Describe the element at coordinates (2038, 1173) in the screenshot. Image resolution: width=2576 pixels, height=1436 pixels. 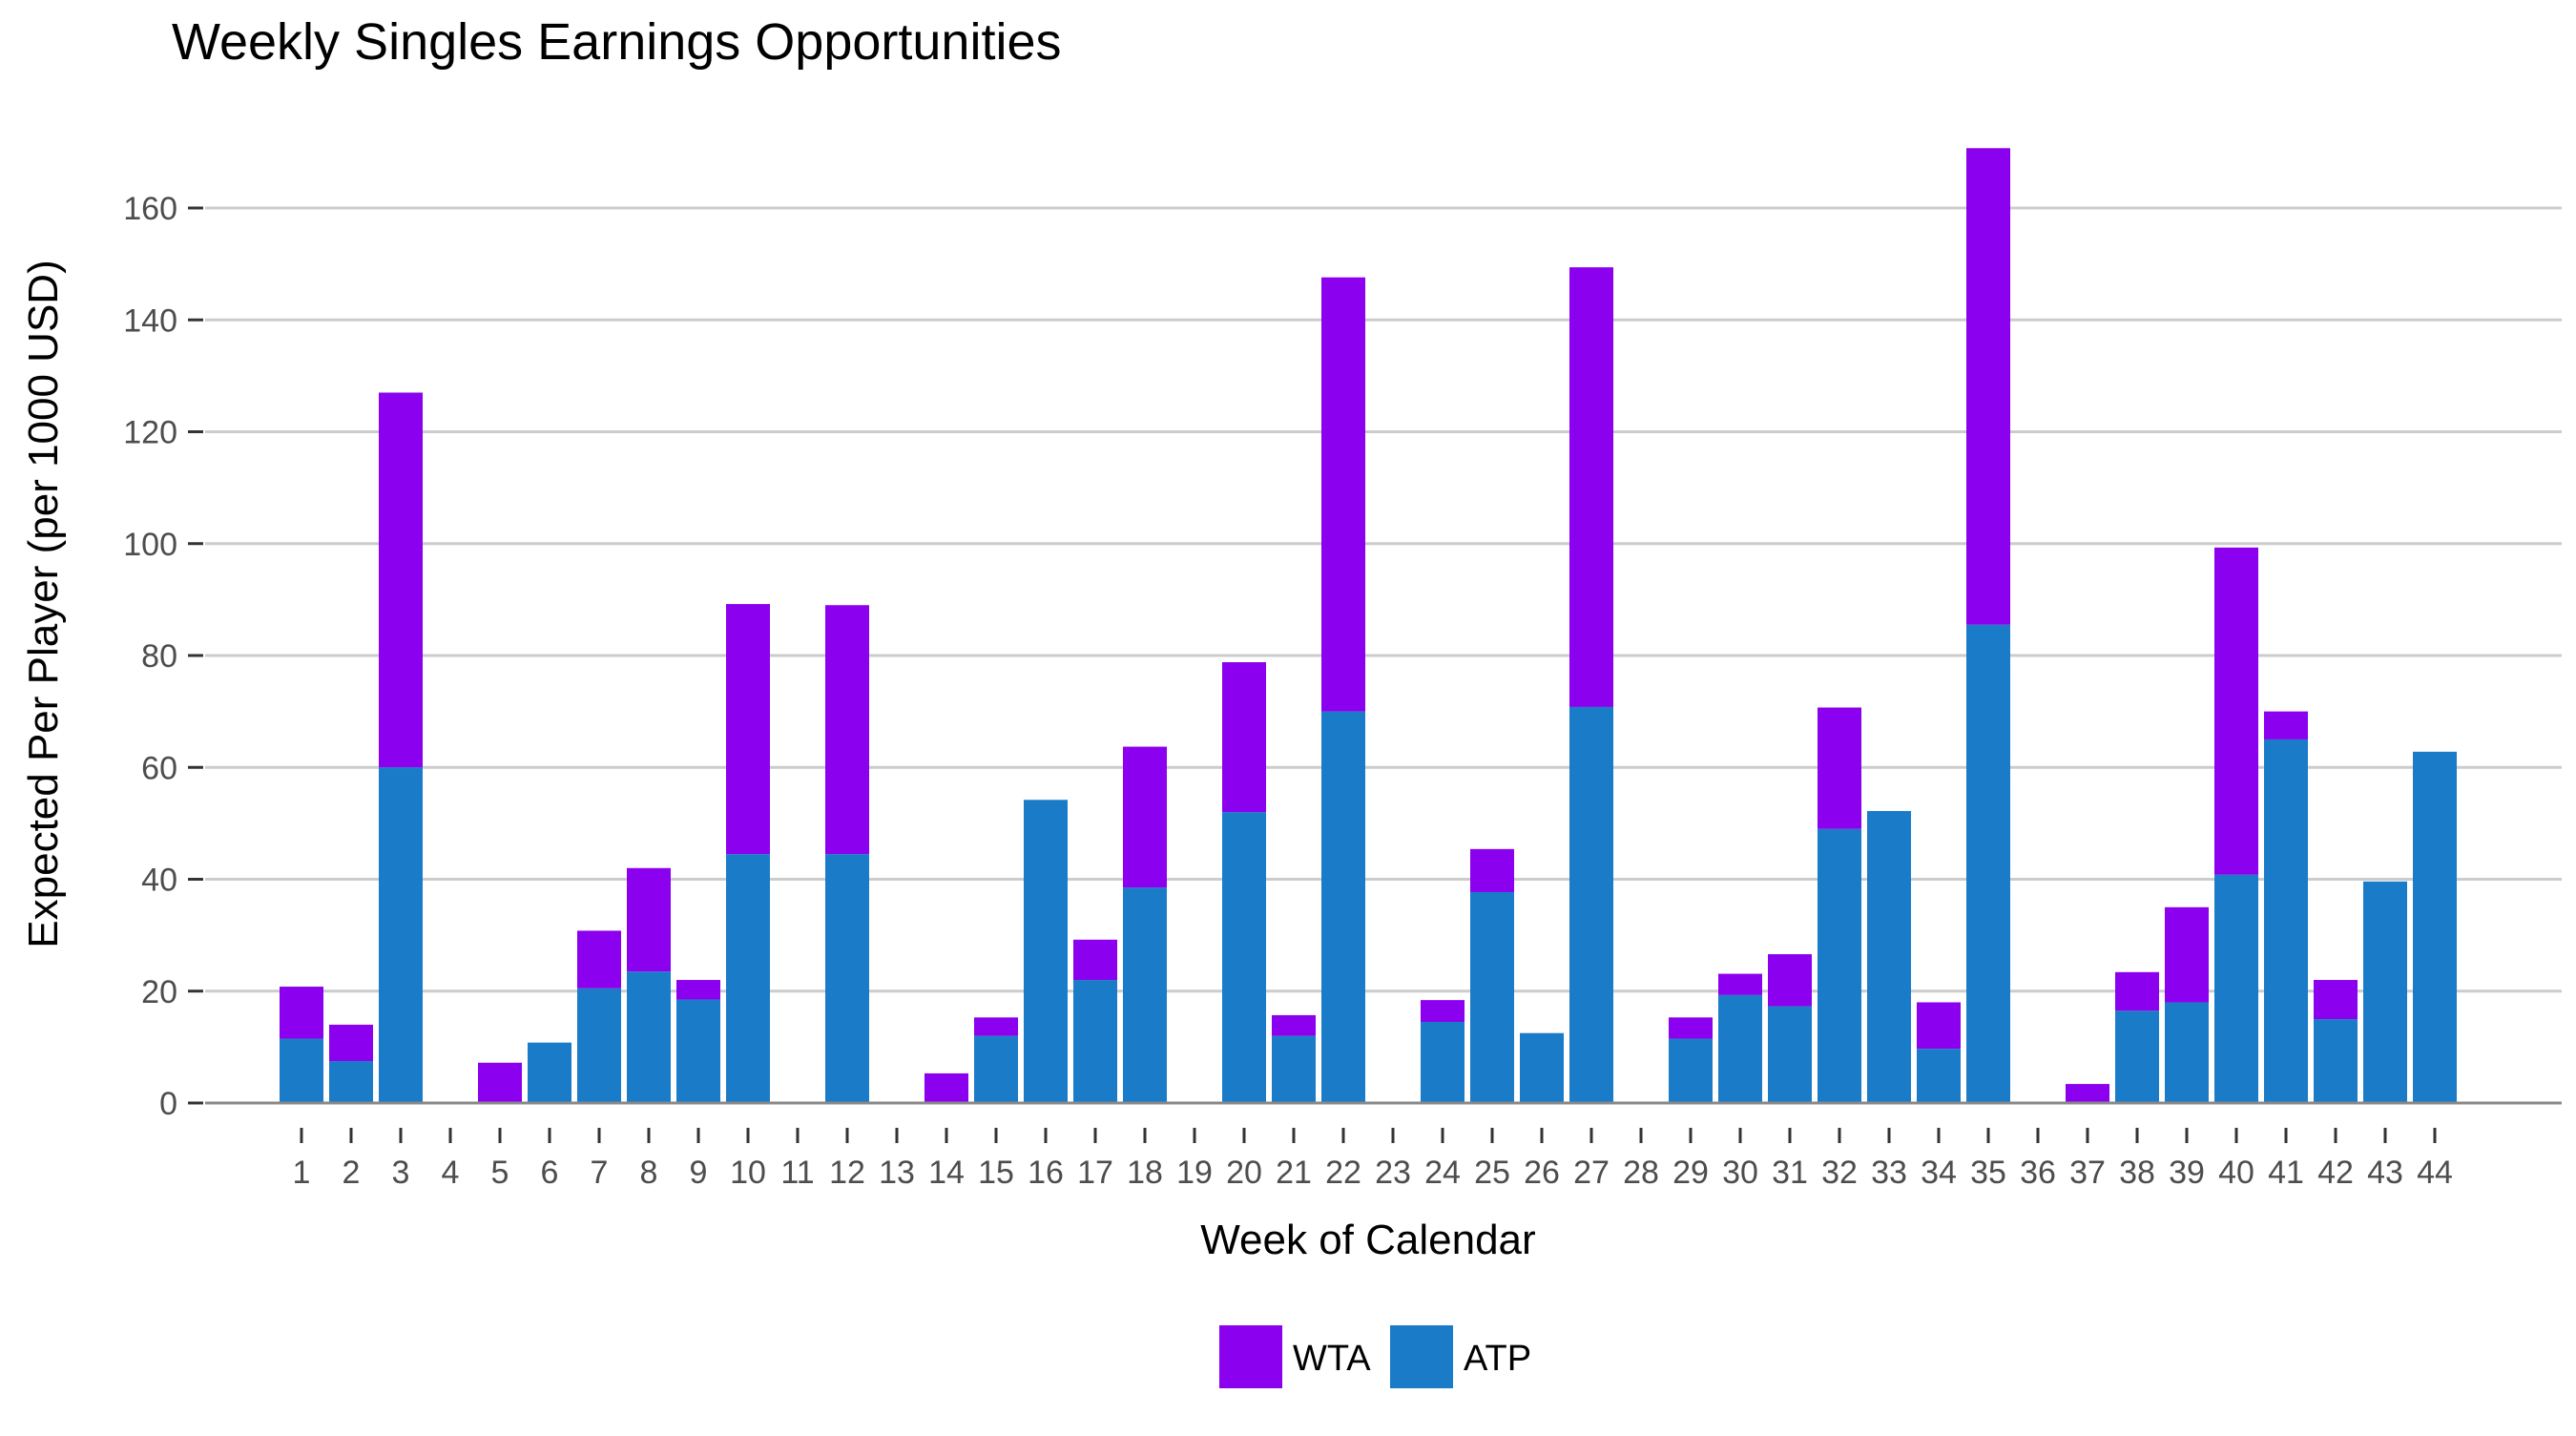
I see `x-tick-label: 36` at that location.